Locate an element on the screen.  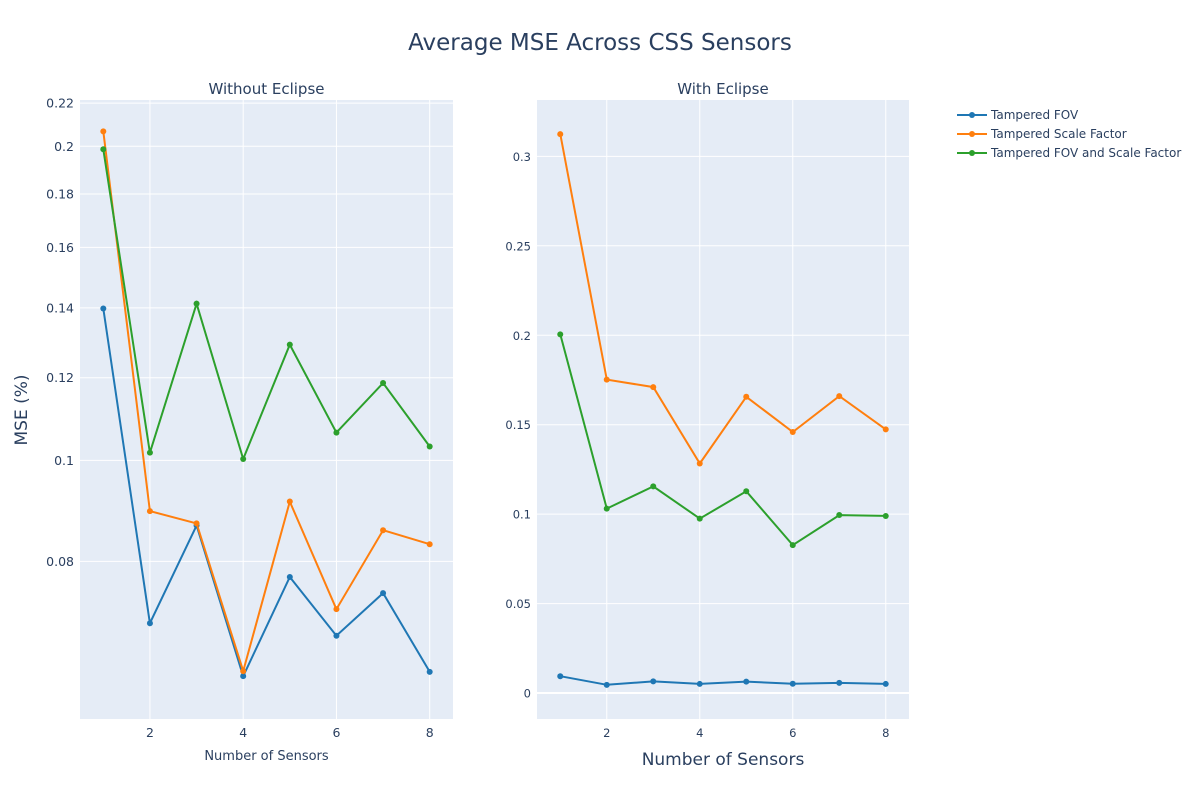
y-tick-label: 0.3 is located at coordinates (522, 157).